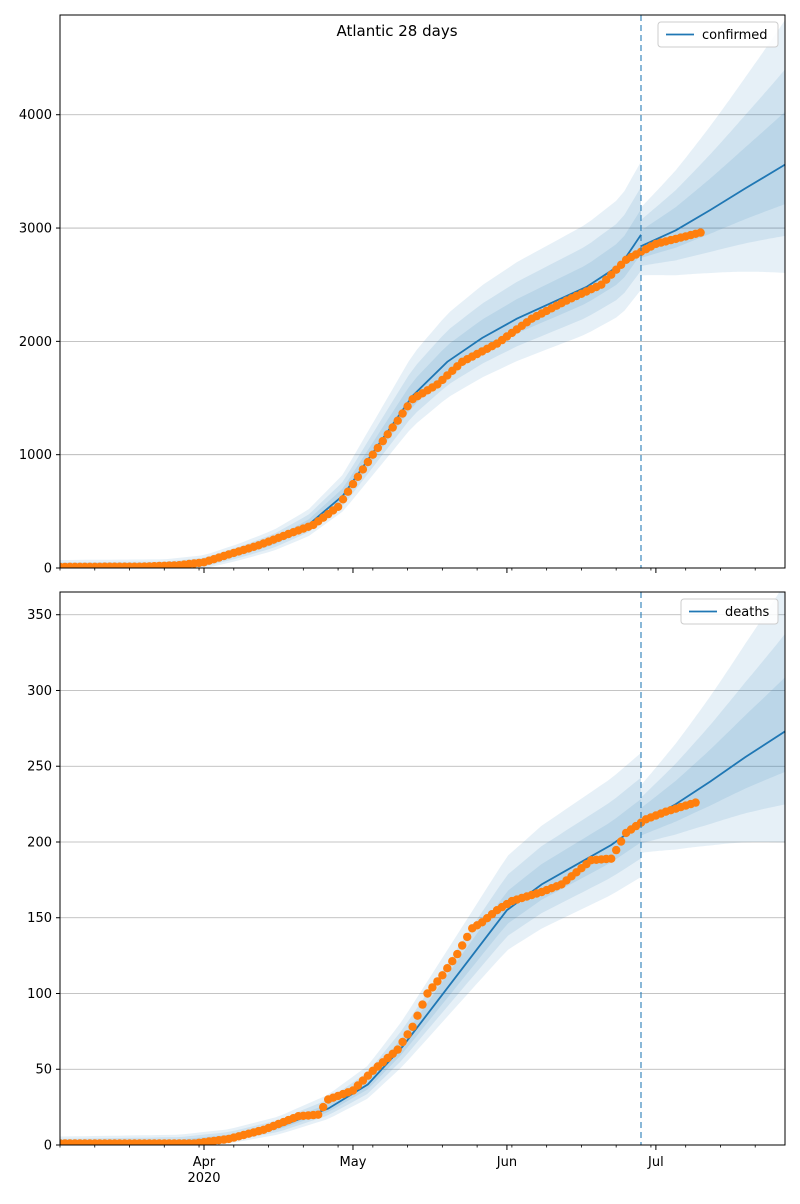 This screenshot has height=1204, width=800. Describe the element at coordinates (204, 1162) in the screenshot. I see `x-tick-label: Apr` at that location.